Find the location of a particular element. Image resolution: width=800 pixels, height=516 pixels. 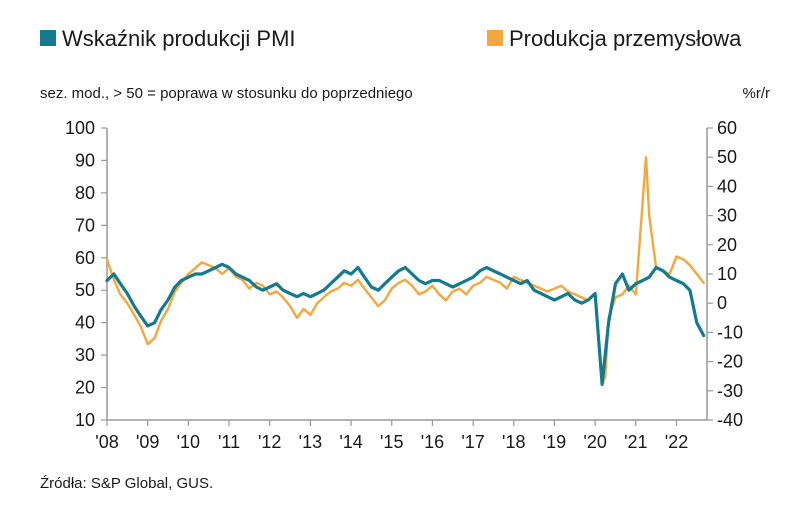

left-axis-tick-label: 90 is located at coordinates (85, 160).